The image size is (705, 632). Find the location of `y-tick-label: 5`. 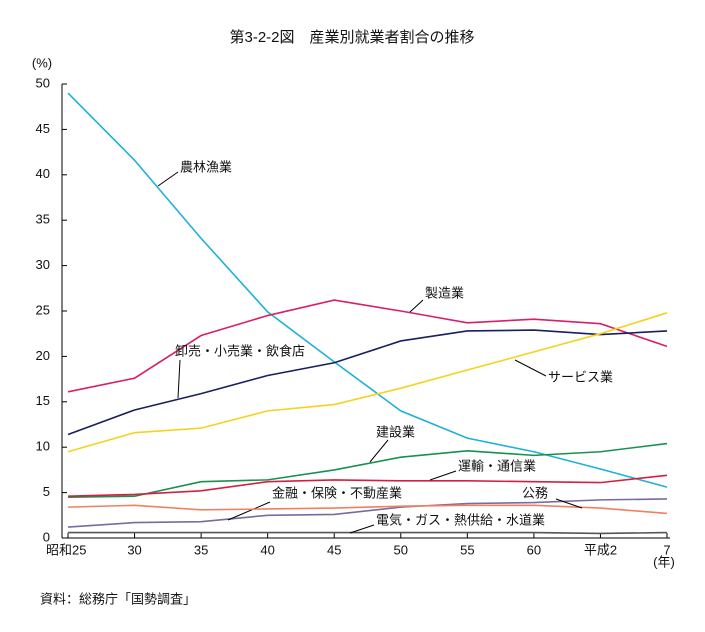

y-tick-label: 5 is located at coordinates (46, 491).